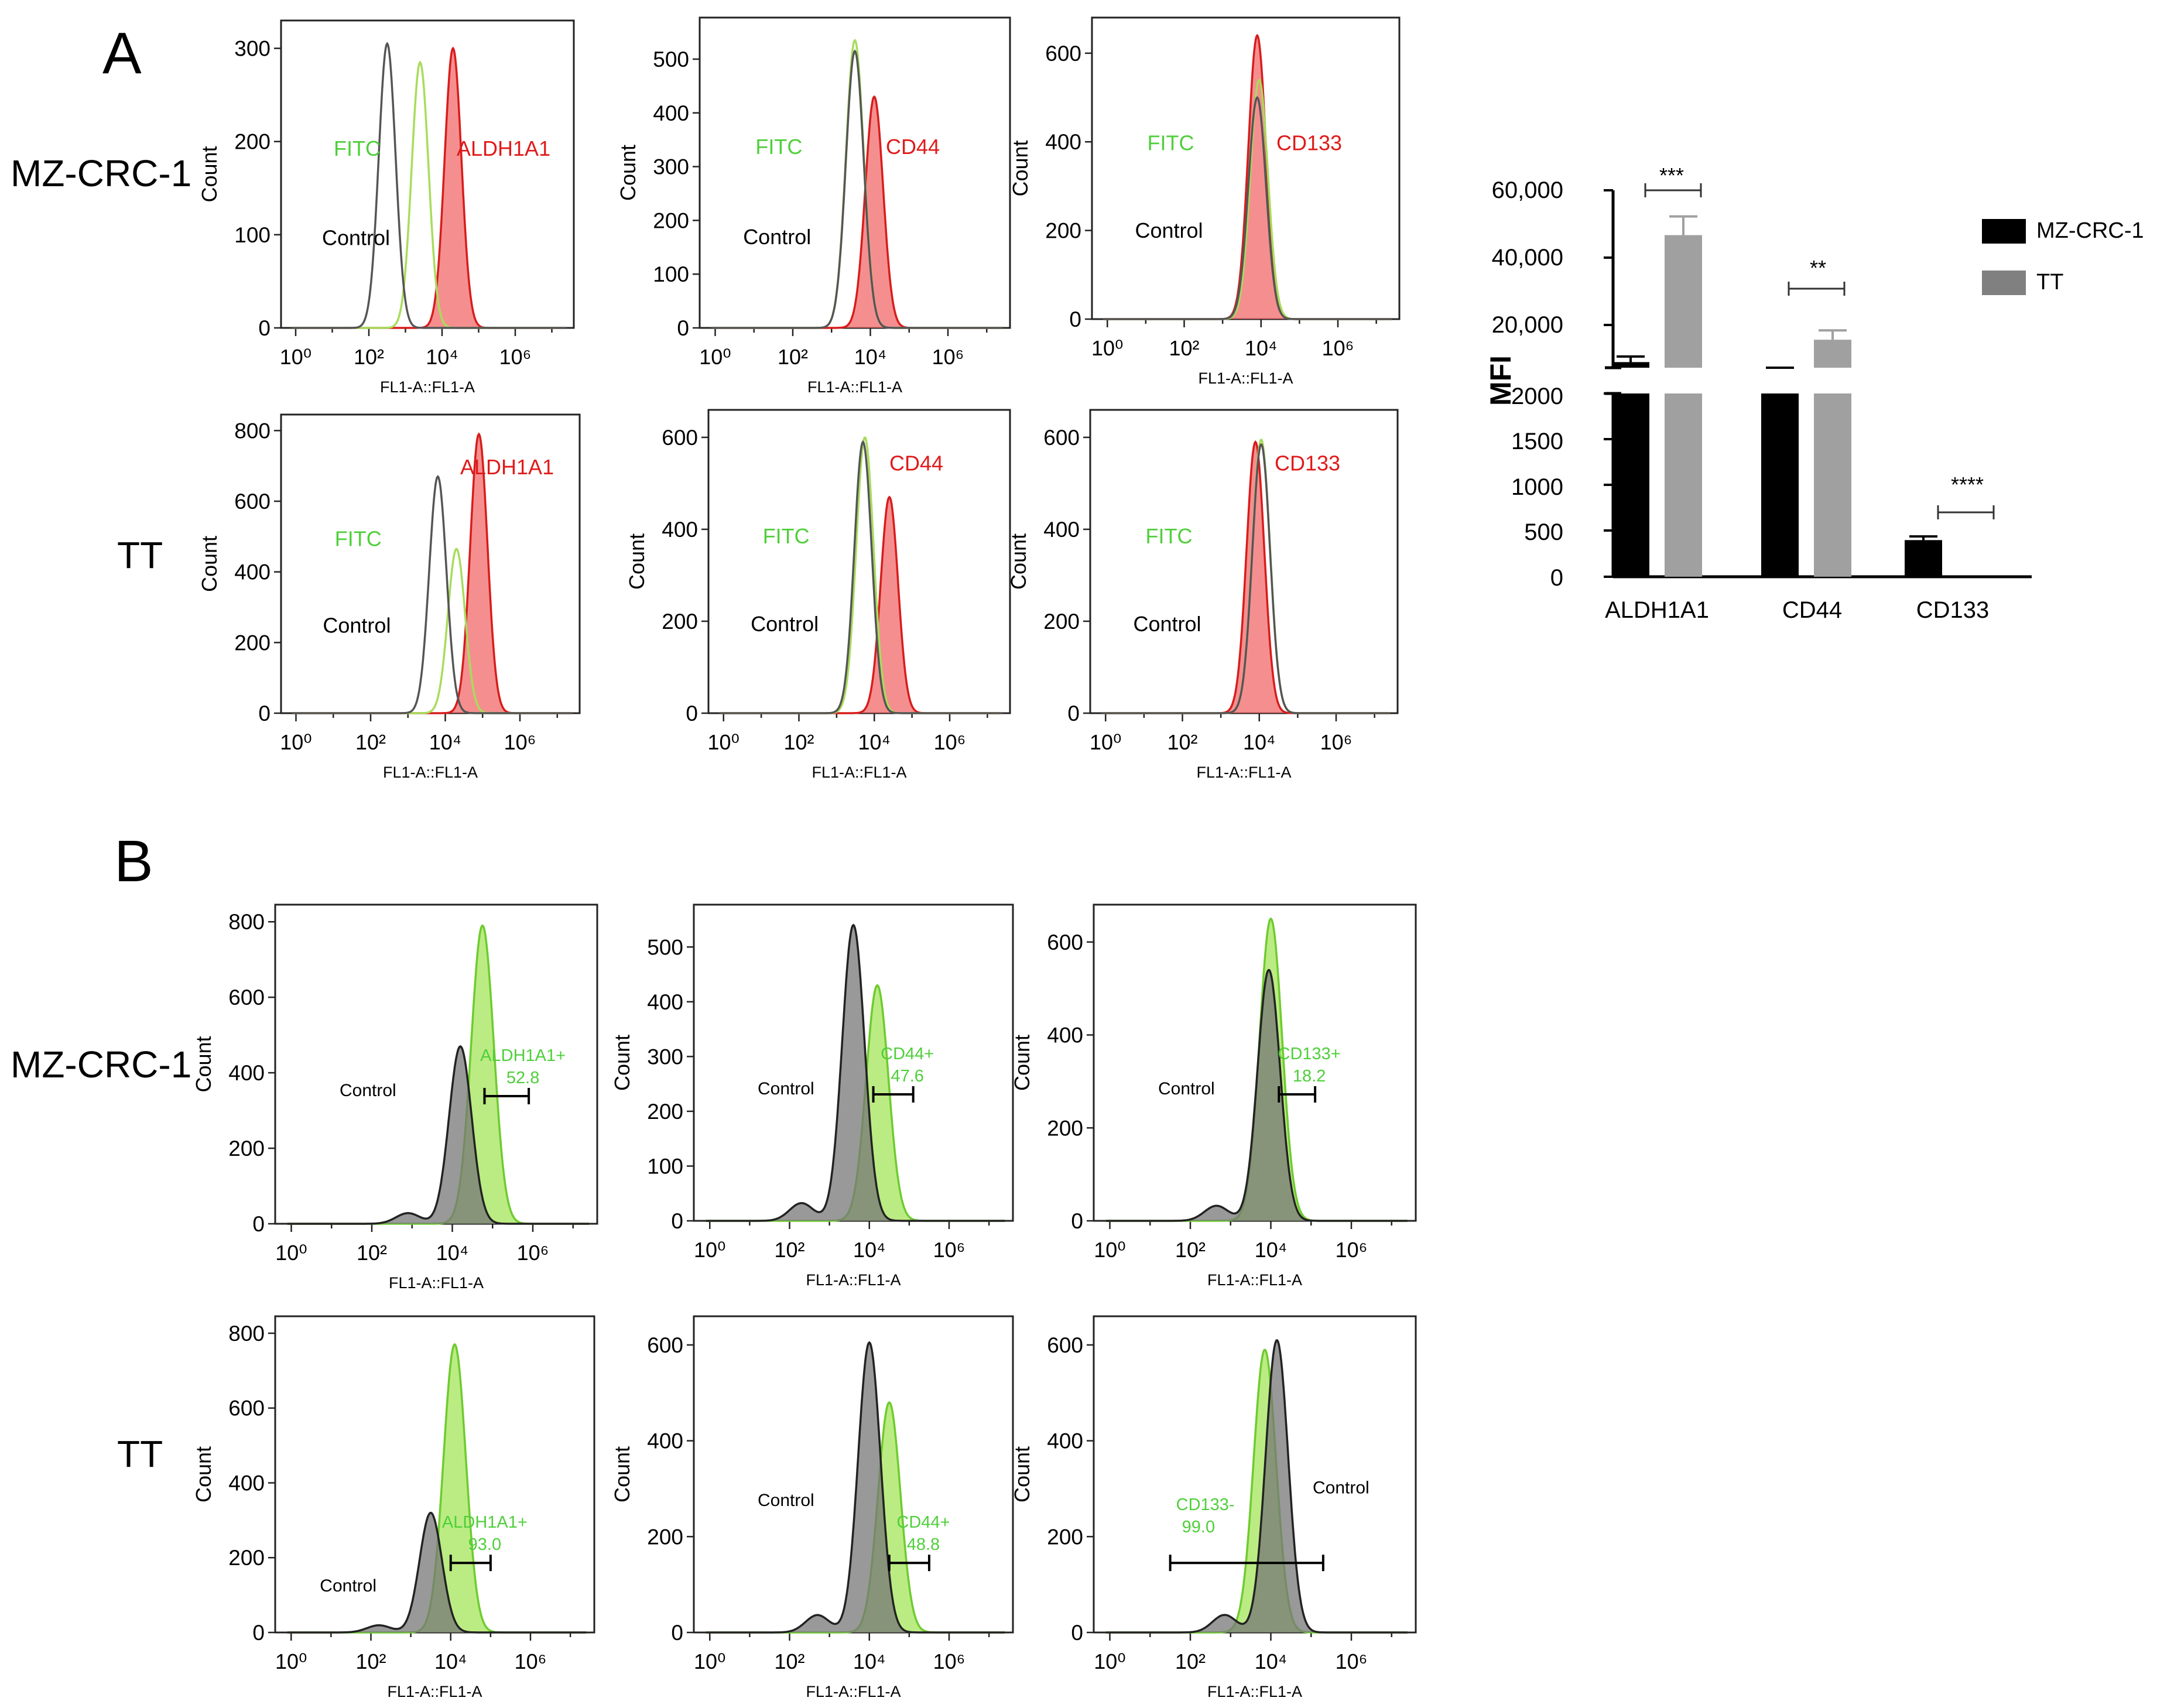 This screenshot has height=1708, width=2157. What do you see at coordinates (2090, 230) in the screenshot?
I see `legend-label-mzcrc1: MZ-CRC-1` at bounding box center [2090, 230].